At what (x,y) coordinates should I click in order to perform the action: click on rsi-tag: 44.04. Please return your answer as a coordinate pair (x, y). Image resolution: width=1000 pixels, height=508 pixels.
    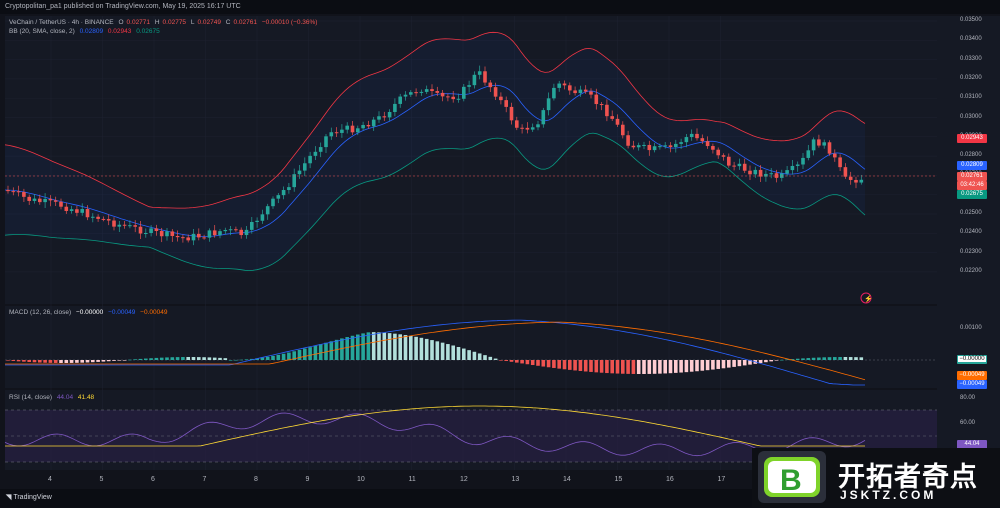
    Looking at the image, I should click on (972, 444).